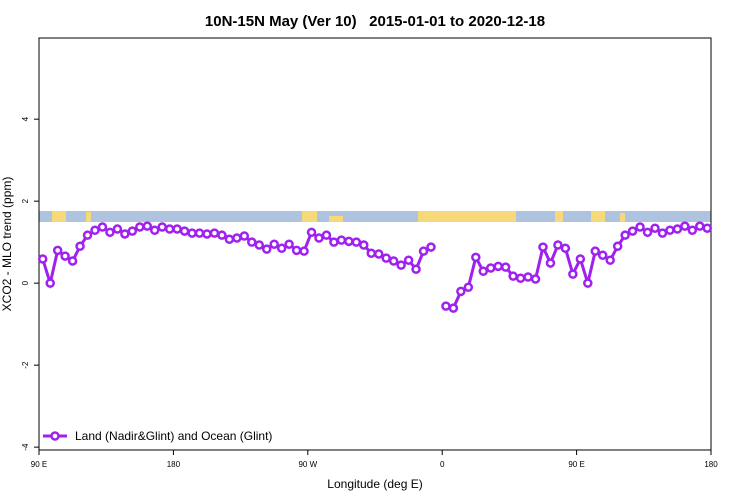 This screenshot has width=750, height=500. Describe the element at coordinates (375, 216) in the screenshot. I see `map-strip` at that location.